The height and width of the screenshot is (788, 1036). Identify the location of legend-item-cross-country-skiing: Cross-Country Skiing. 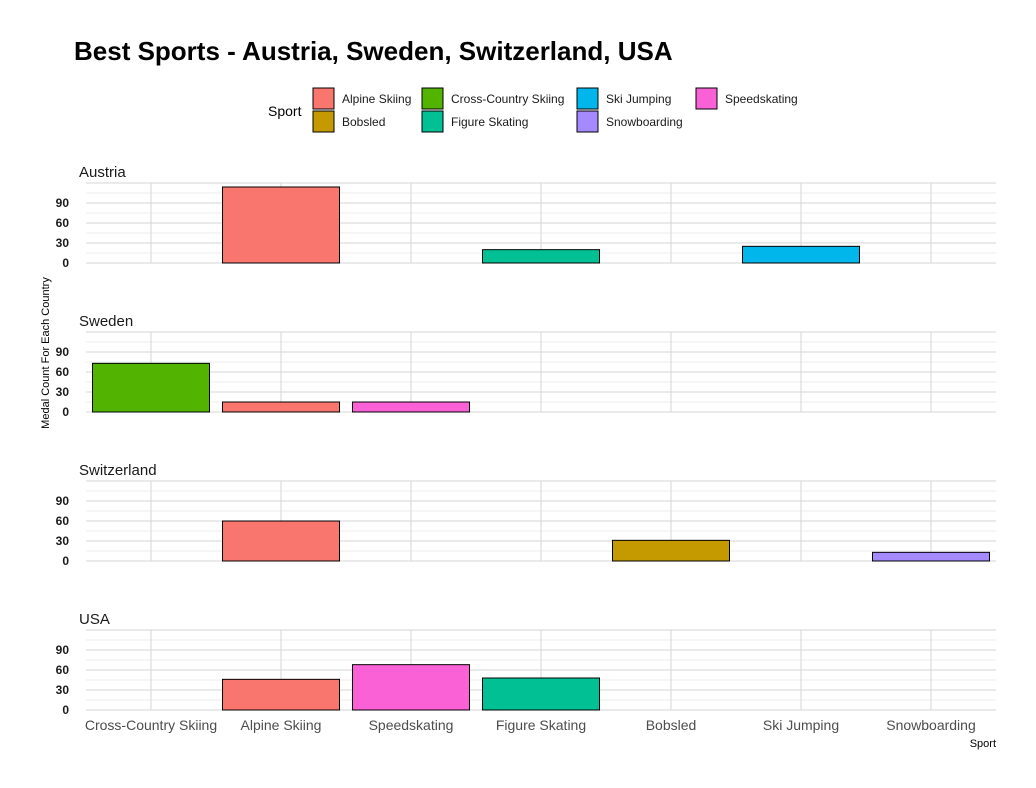
(492, 98).